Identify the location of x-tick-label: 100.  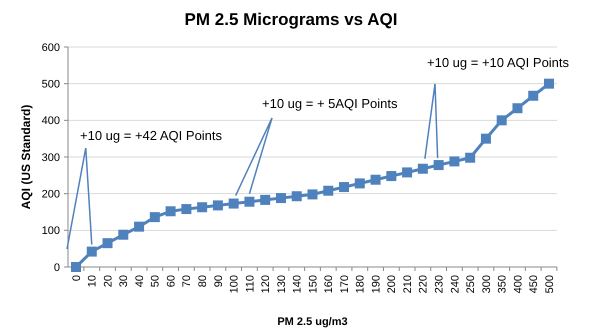
(234, 284).